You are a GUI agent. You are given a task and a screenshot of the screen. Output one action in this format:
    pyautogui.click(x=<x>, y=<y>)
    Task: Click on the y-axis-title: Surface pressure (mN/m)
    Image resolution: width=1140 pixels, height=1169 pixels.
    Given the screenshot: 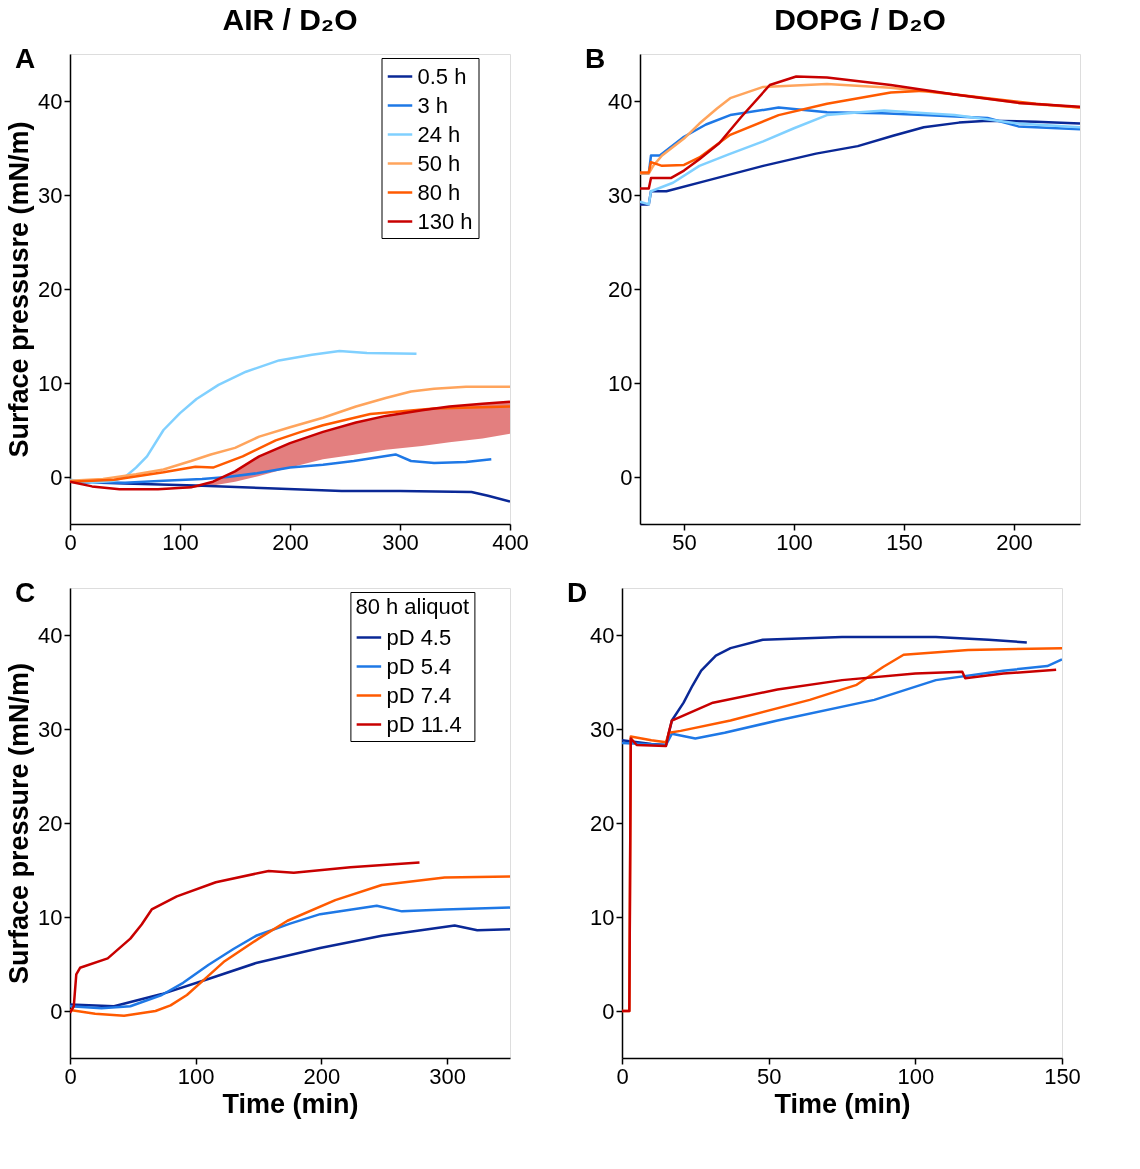 What is the action you would take?
    pyautogui.click(x=19, y=823)
    